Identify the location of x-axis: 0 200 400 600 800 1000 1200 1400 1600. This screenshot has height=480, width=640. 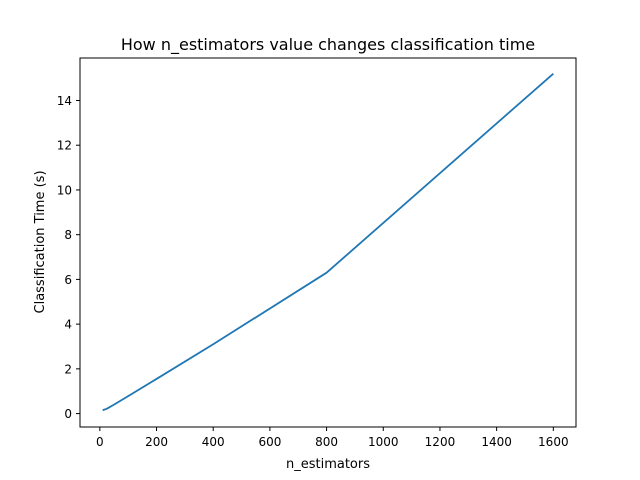
(332, 438).